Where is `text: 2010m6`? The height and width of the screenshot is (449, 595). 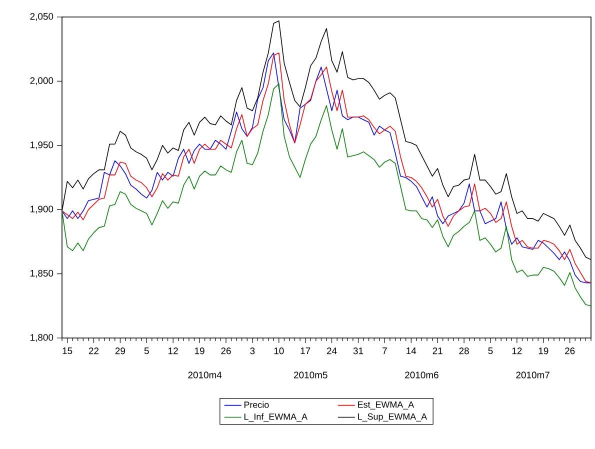 text: 2010m6 is located at coordinates (421, 375).